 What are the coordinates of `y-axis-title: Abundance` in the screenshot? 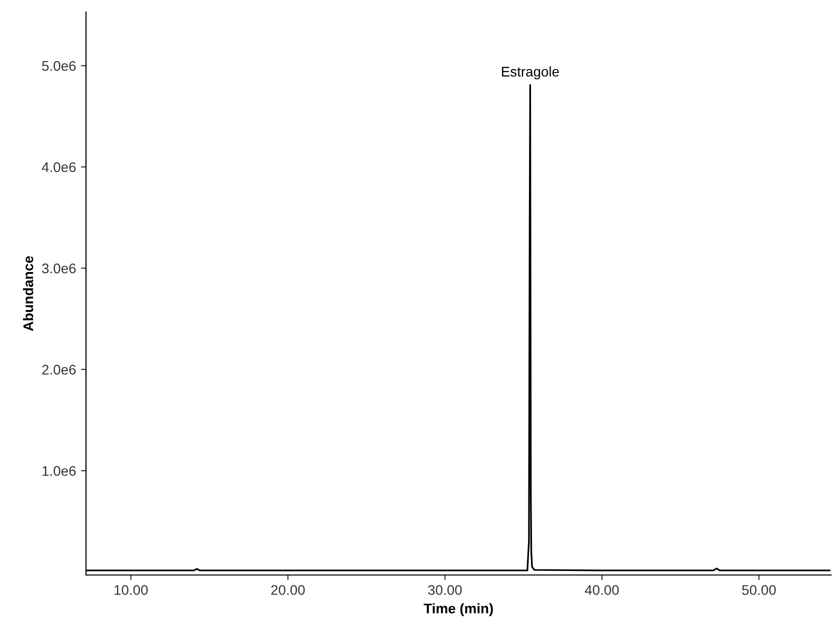 It's located at (28, 293).